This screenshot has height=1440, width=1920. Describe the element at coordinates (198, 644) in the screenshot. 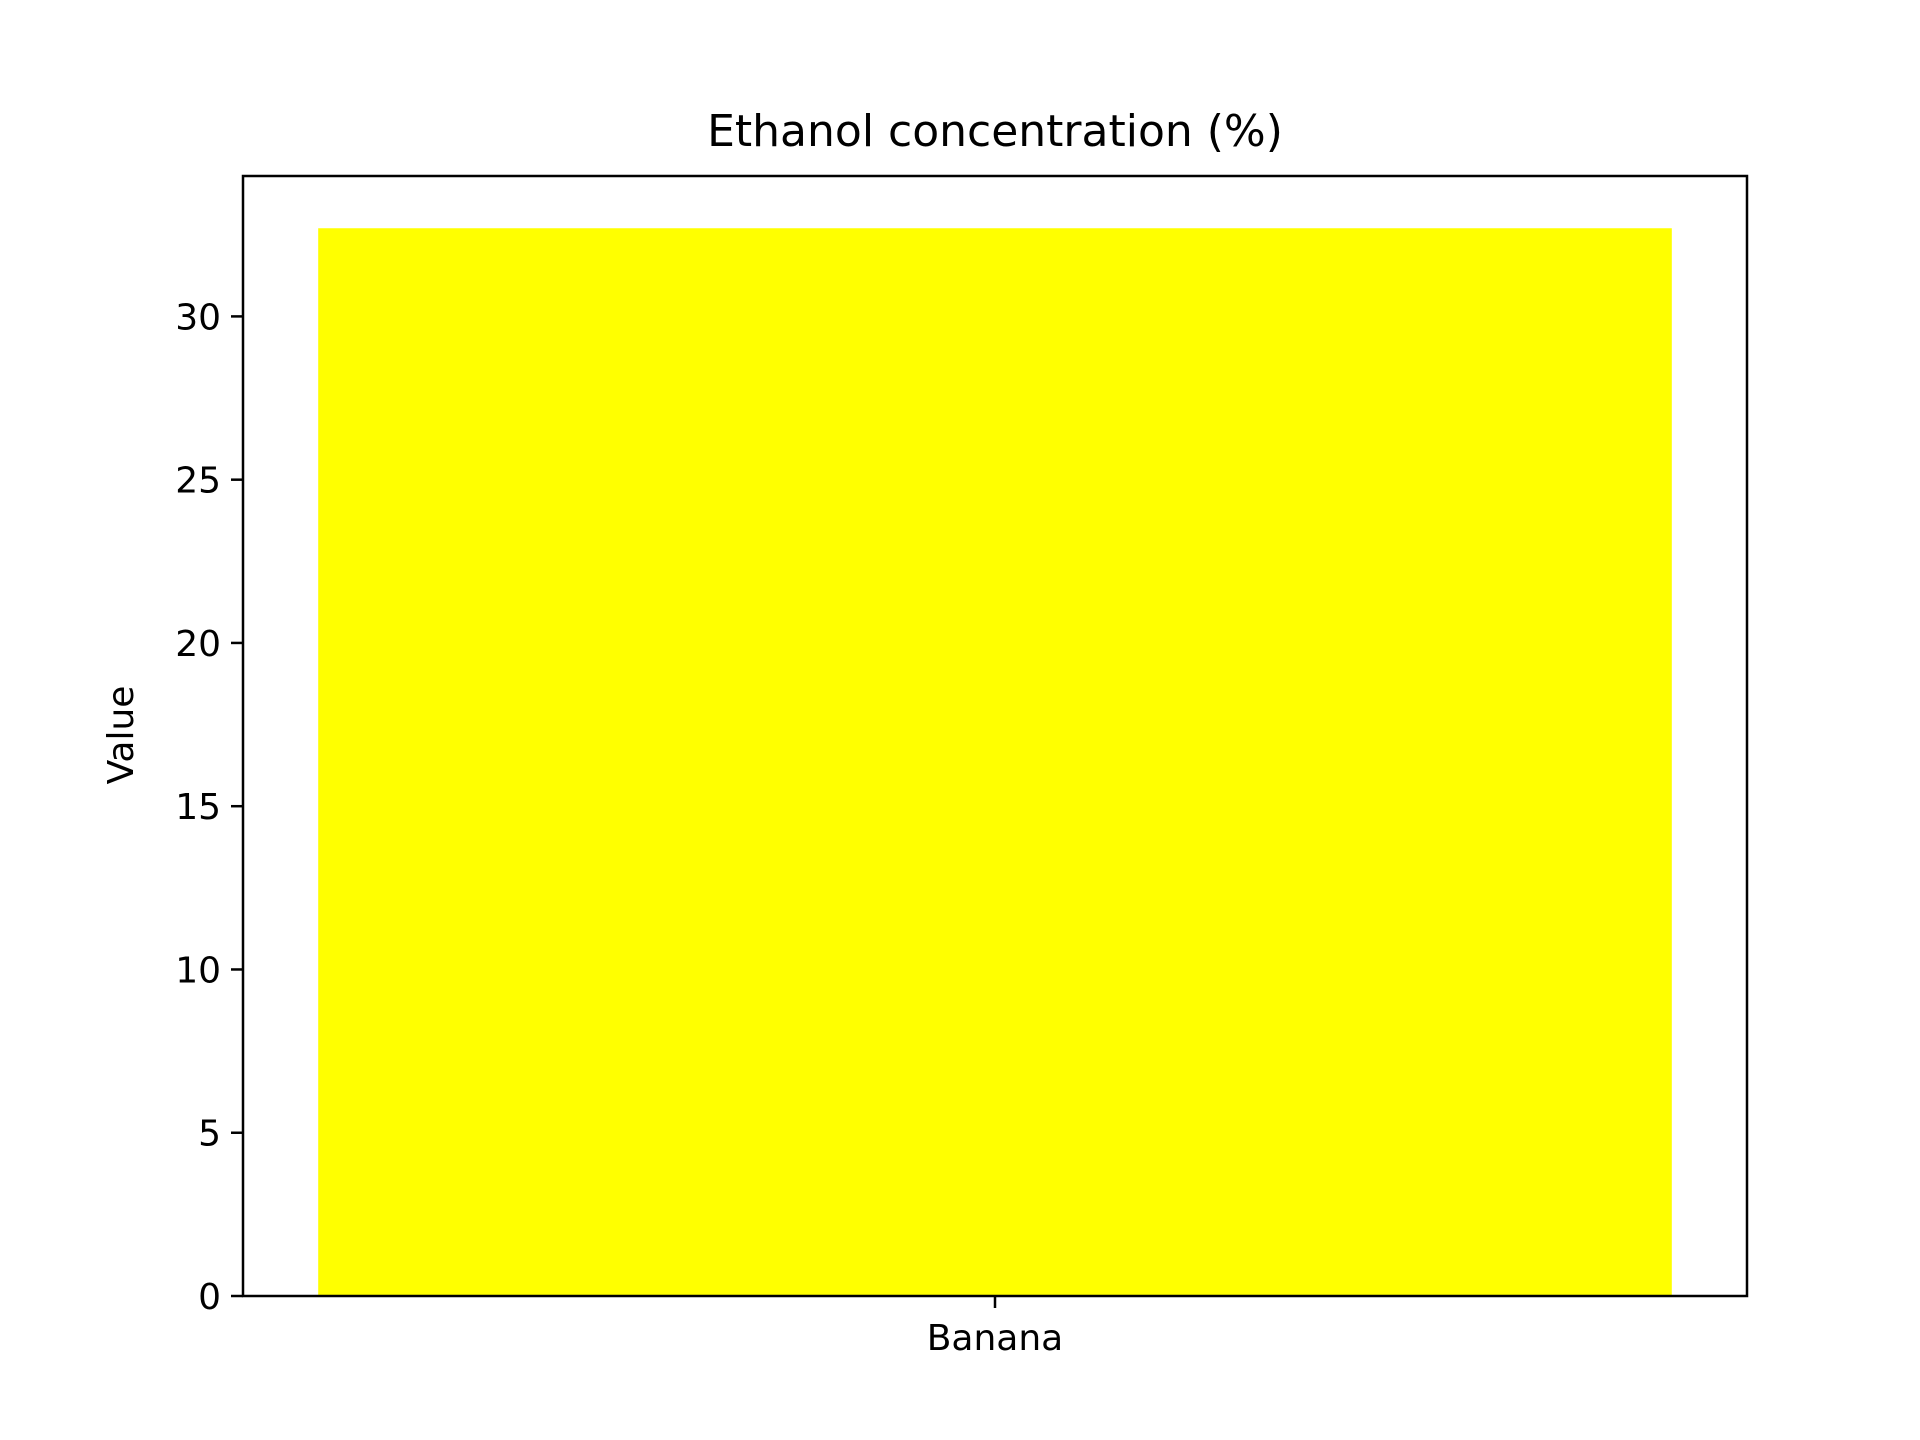

I see `y-tick-label: 20` at that location.